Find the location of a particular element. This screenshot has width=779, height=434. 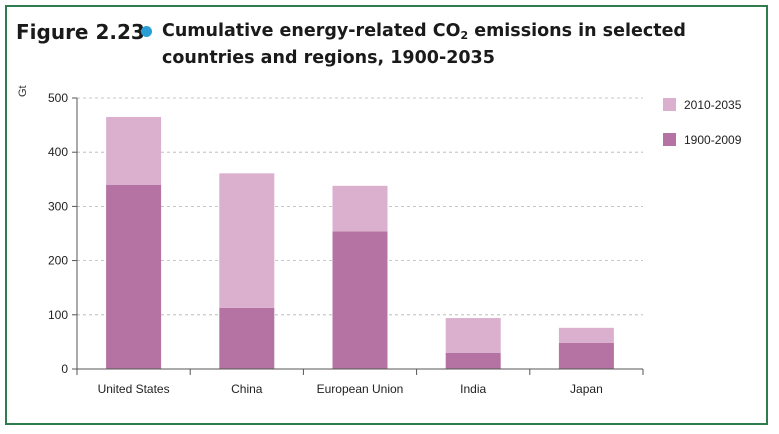

legend: 2010-2035 1900-2009 is located at coordinates (702, 122).